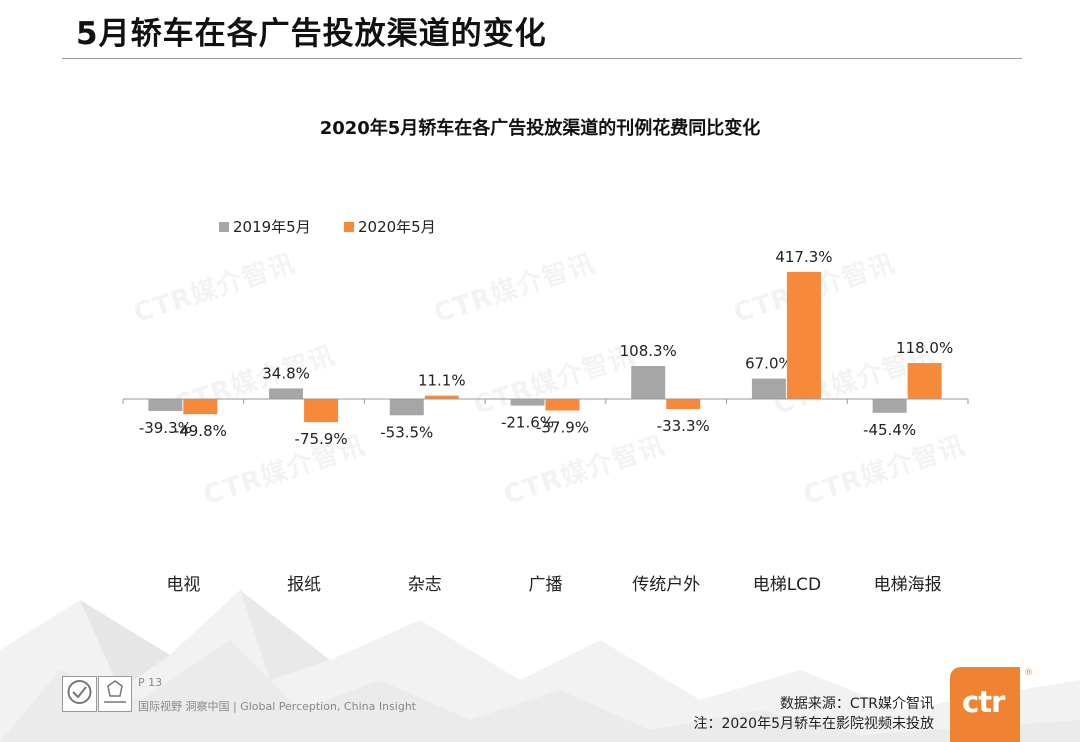  Describe the element at coordinates (200, 431) in the screenshot. I see `data-label: -49.8%` at that location.